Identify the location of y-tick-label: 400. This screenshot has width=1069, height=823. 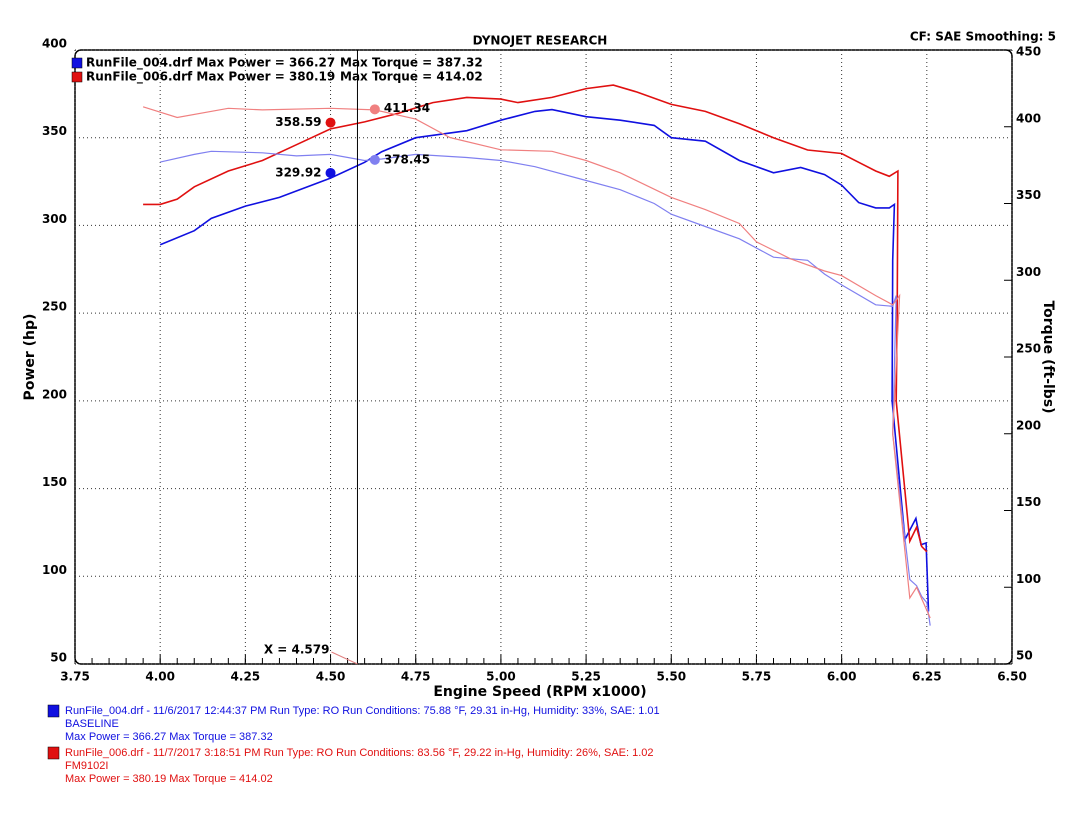
(54, 44).